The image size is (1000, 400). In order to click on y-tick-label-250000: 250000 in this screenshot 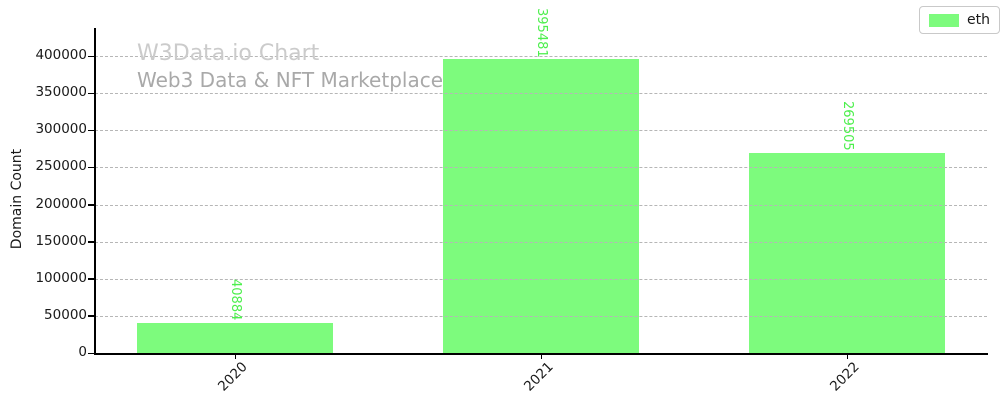, I will do `click(61, 166)`.